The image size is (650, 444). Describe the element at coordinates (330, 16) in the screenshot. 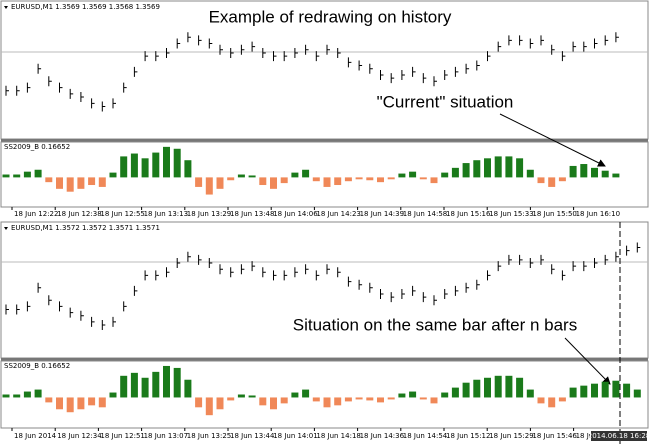

I see `title: Example of redrawing on history` at that location.